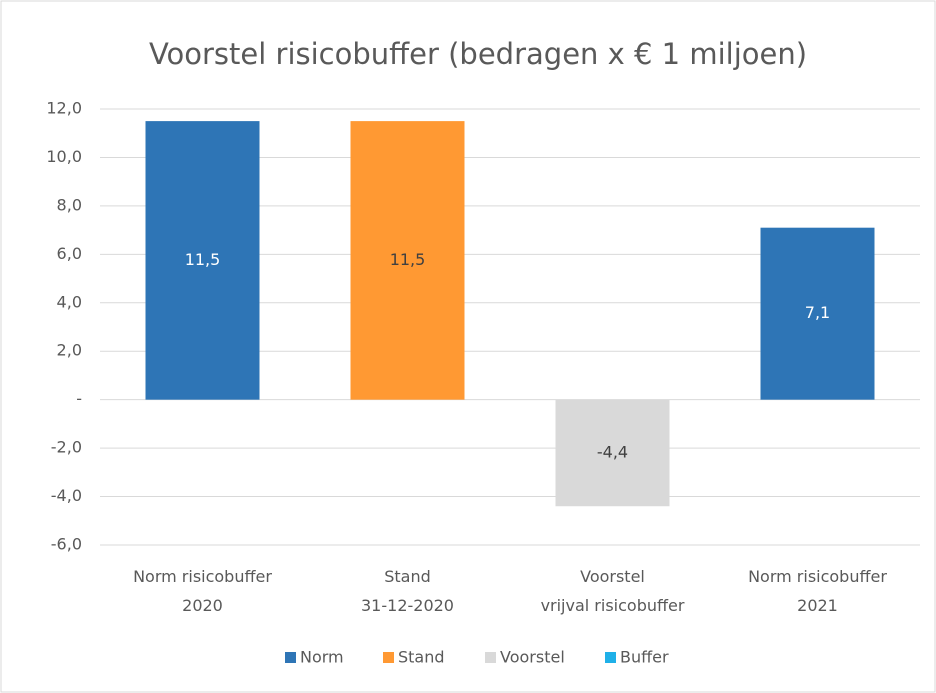 The image size is (936, 693). I want to click on y-tick-label: 6,0, so click(69, 253).